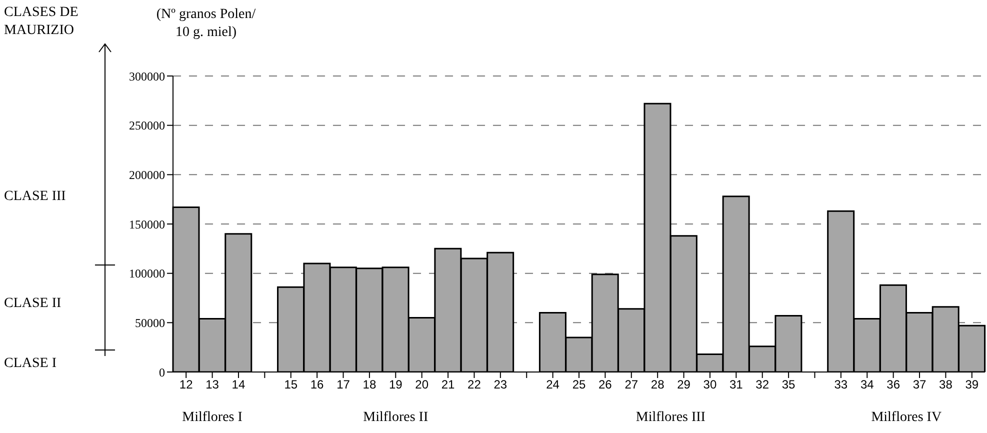 The image size is (987, 433). Describe the element at coordinates (147, 224) in the screenshot. I see `y-tick-label: 150000` at that location.